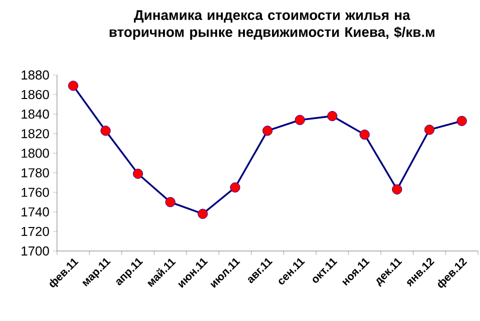  Describe the element at coordinates (35, 231) in the screenshot. I see `y-tick-label: 1720` at that location.